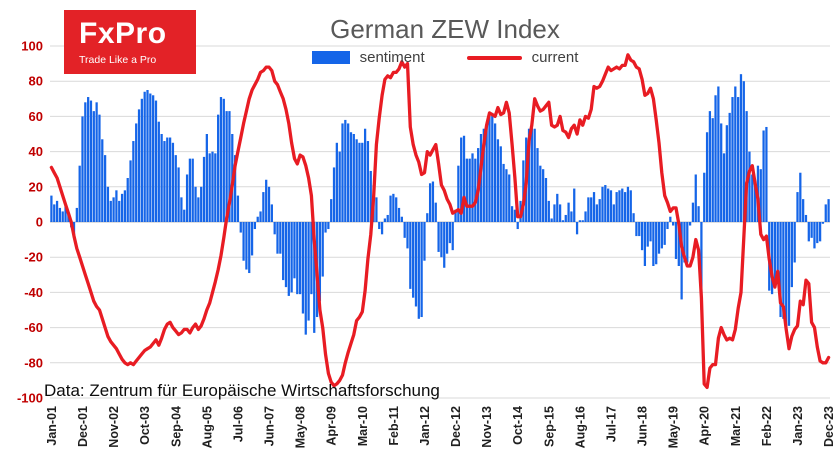 This screenshot has width=835, height=470. What do you see at coordinates (445, 29) in the screenshot?
I see `chart-title: German ZEW Index` at bounding box center [445, 29].